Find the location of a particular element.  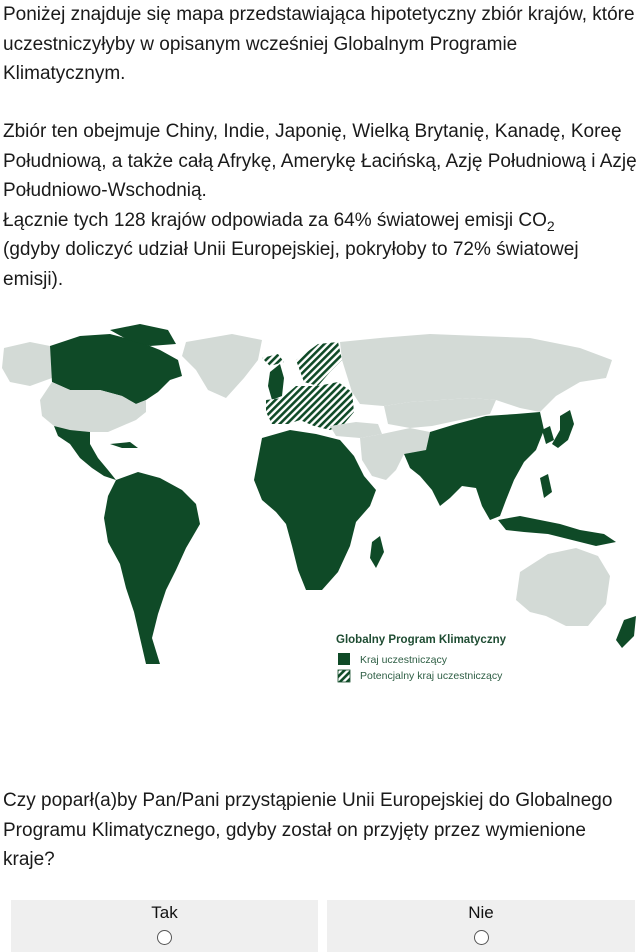

new-zealand is located at coordinates (626, 632).